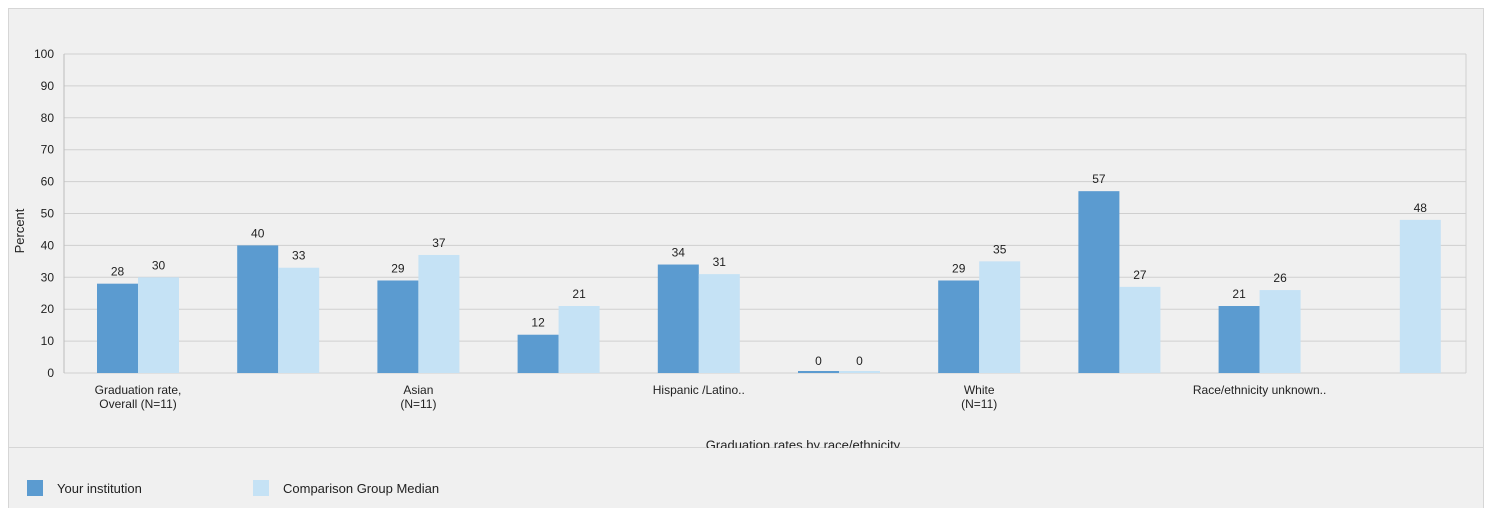 The height and width of the screenshot is (508, 1492). I want to click on bar-value-label: 28, so click(118, 272).